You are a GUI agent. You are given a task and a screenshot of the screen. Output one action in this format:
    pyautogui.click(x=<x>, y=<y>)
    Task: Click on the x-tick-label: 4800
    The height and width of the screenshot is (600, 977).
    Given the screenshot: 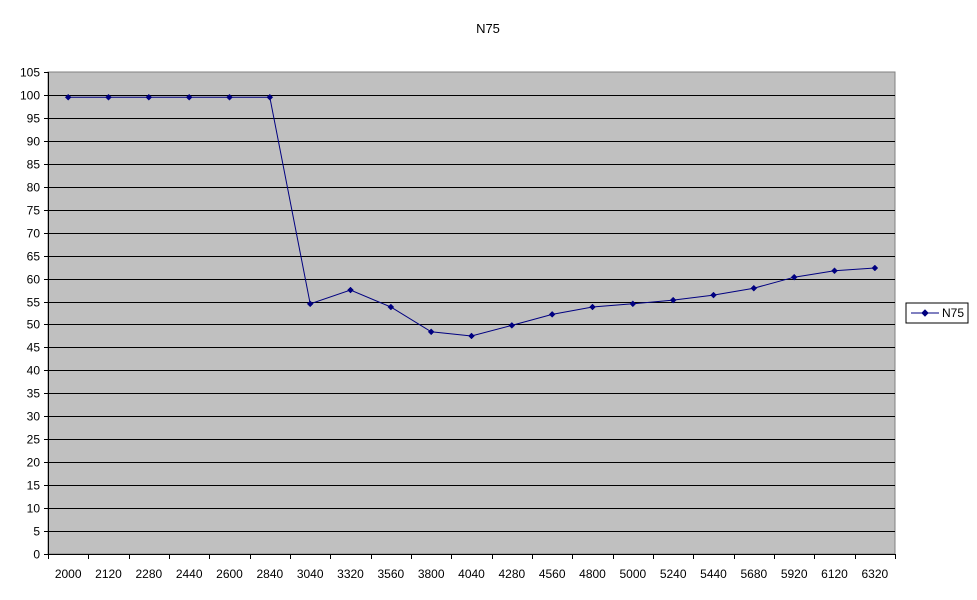 What is the action you would take?
    pyautogui.click(x=592, y=574)
    